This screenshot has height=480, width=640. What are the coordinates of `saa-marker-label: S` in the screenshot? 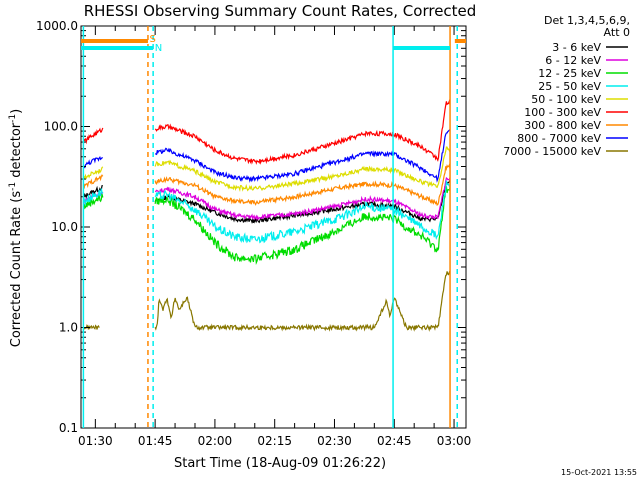 It's located at (153, 39).